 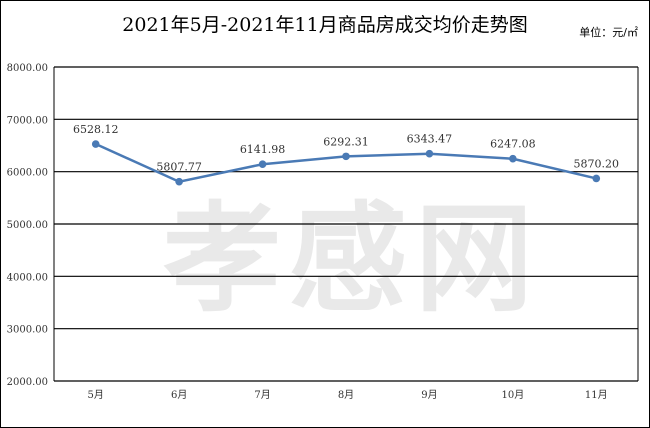 I want to click on y-tick-label: 2000.00, so click(x=27, y=382).